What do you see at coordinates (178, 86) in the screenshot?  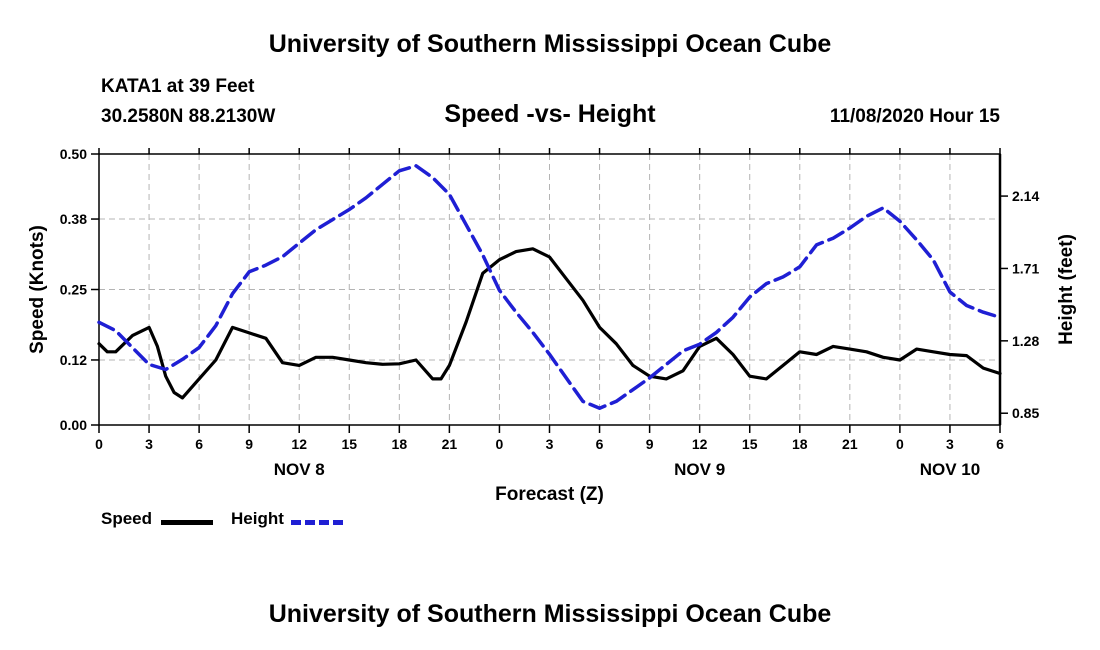 I see `station-label: KATA1 at 39 Feet` at bounding box center [178, 86].